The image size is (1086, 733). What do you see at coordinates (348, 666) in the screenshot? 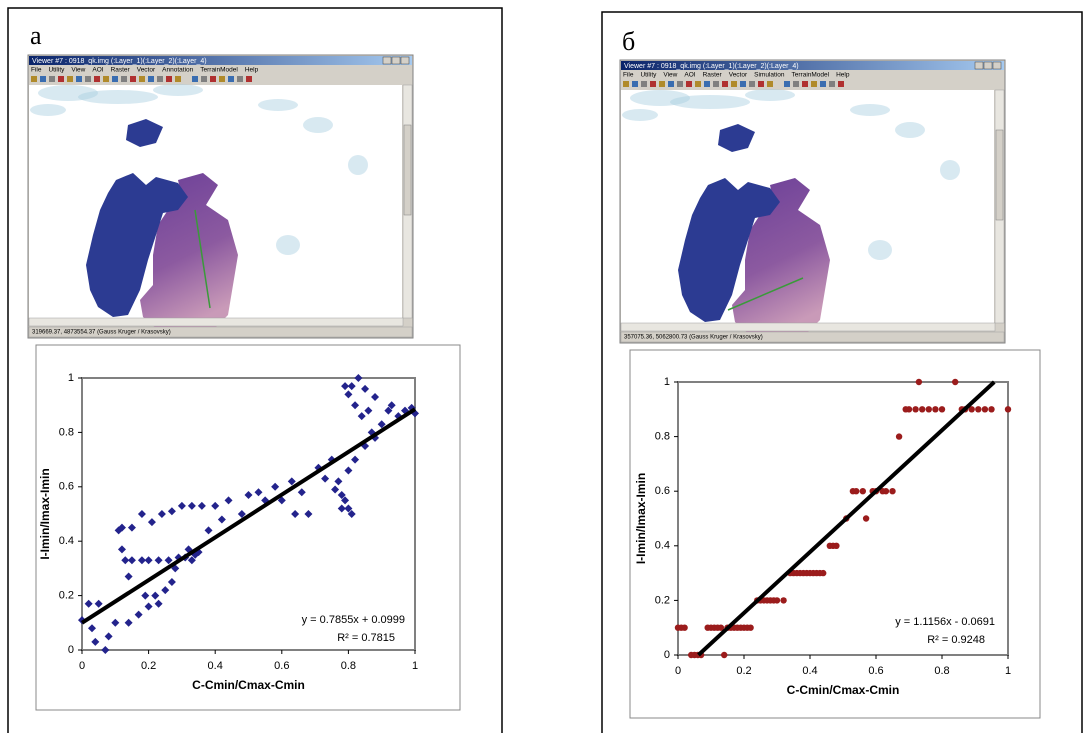
I see `x-tick-label: 0.8` at bounding box center [348, 666].